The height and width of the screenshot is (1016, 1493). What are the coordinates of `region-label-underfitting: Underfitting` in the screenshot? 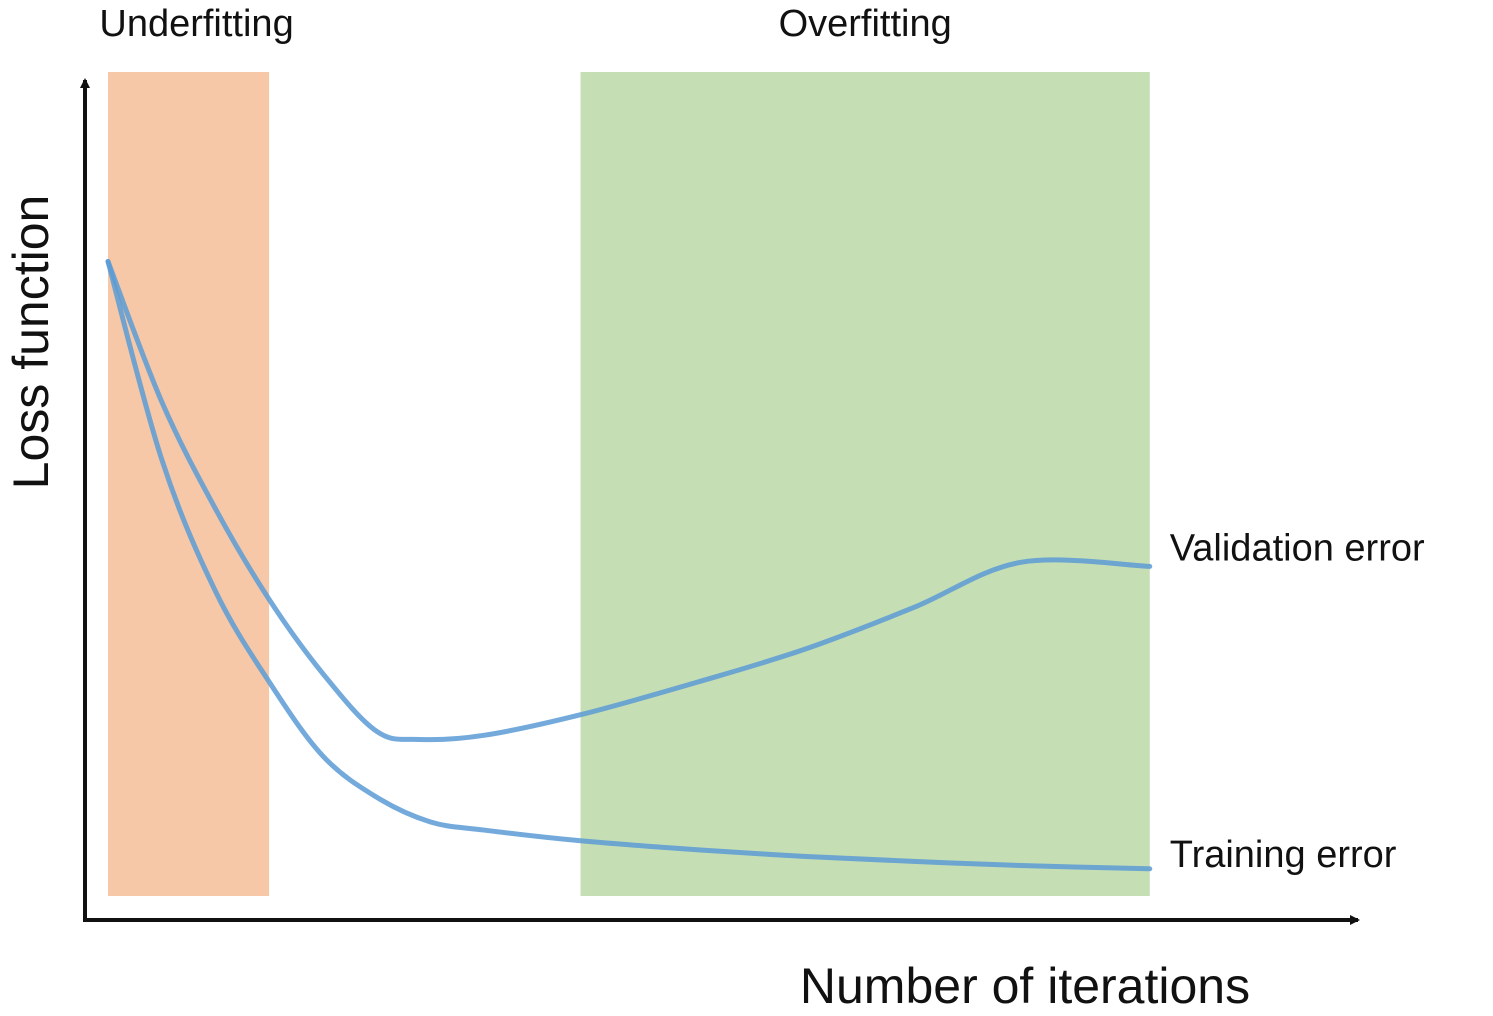 It's located at (196, 24).